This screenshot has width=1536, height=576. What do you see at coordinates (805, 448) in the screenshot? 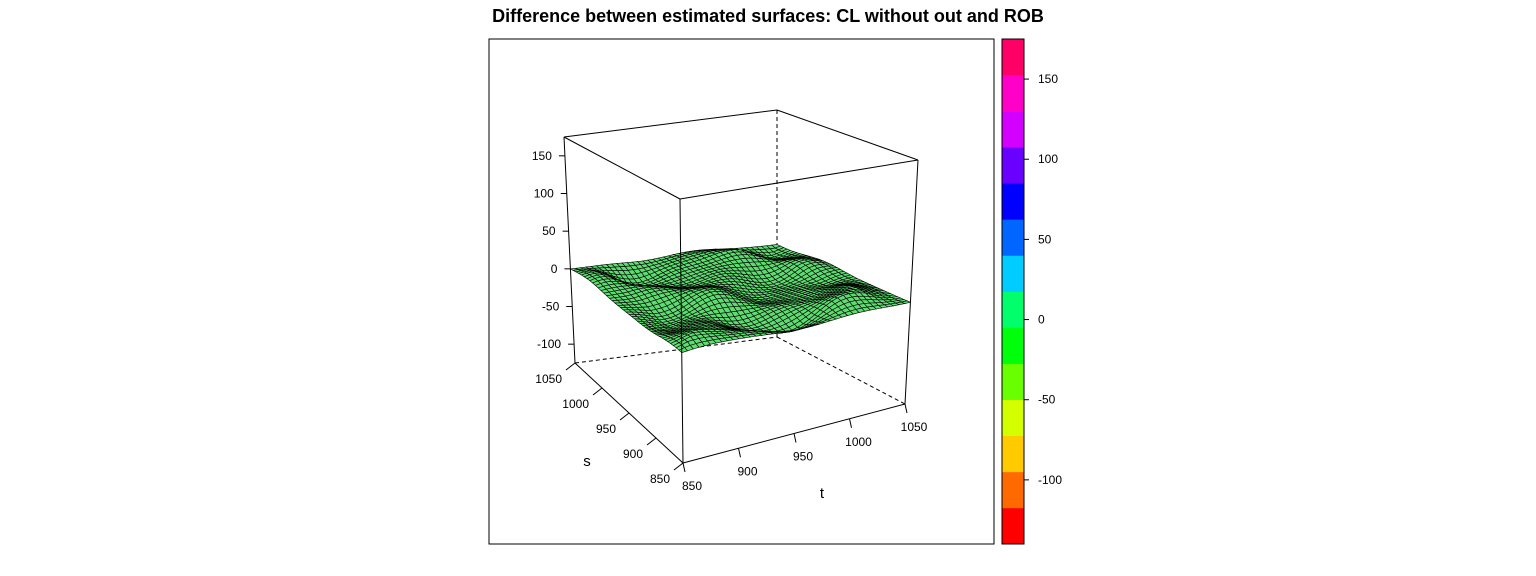
I see `t-axis: 850 900 950 1000 1050` at bounding box center [805, 448].